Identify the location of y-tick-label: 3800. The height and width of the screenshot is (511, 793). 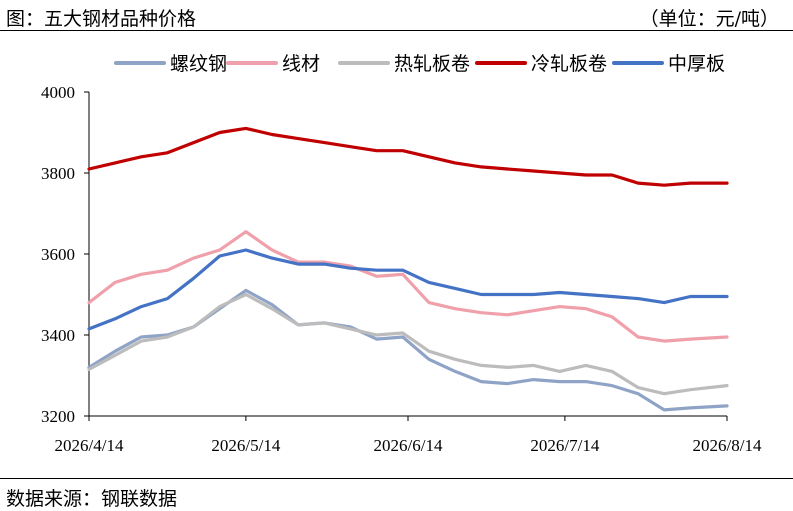
(58, 173).